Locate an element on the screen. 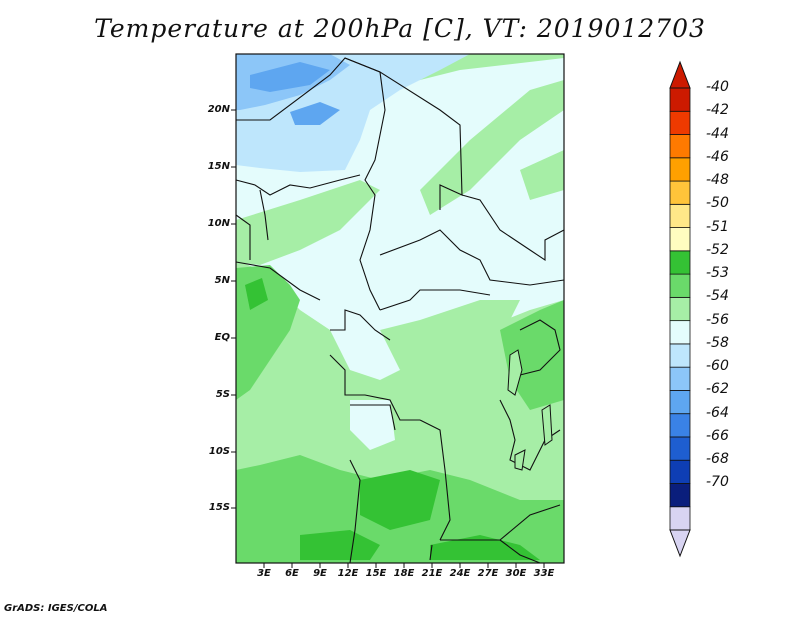 The image size is (800, 618). colorbar-top-triangle is located at coordinates (680, 74).